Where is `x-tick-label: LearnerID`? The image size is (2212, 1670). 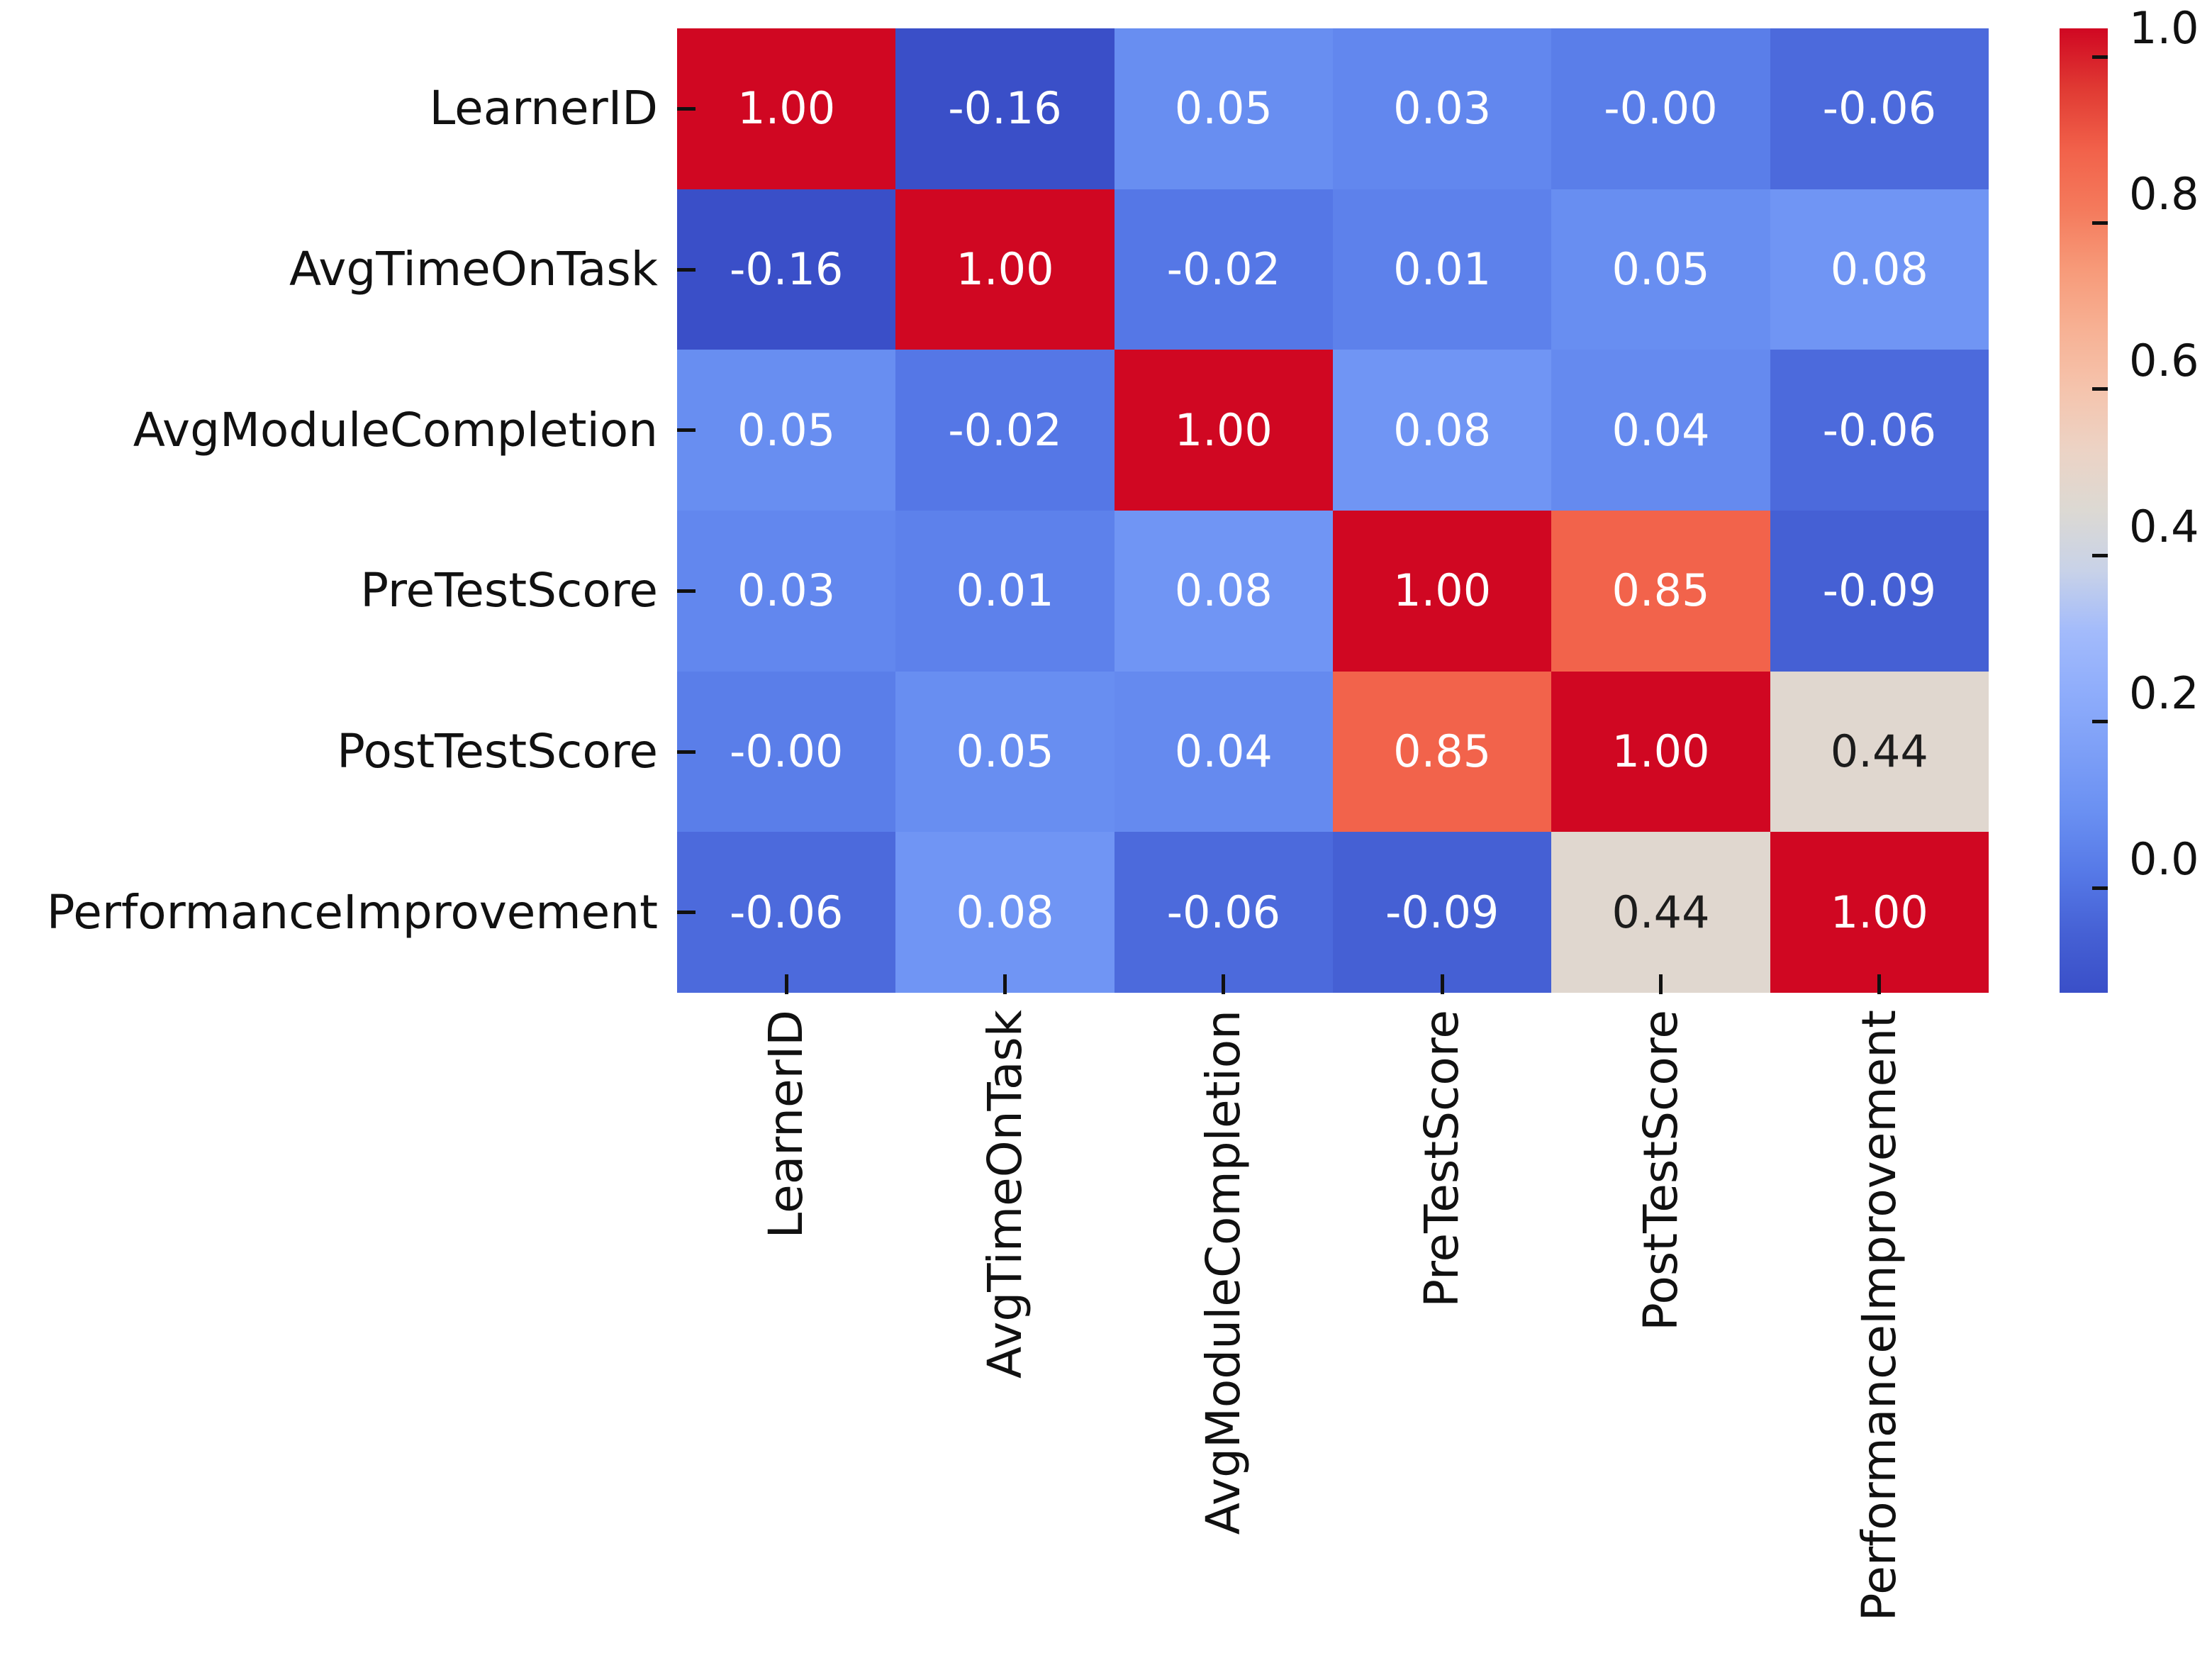 x-tick-label: LearnerID is located at coordinates (787, 1124).